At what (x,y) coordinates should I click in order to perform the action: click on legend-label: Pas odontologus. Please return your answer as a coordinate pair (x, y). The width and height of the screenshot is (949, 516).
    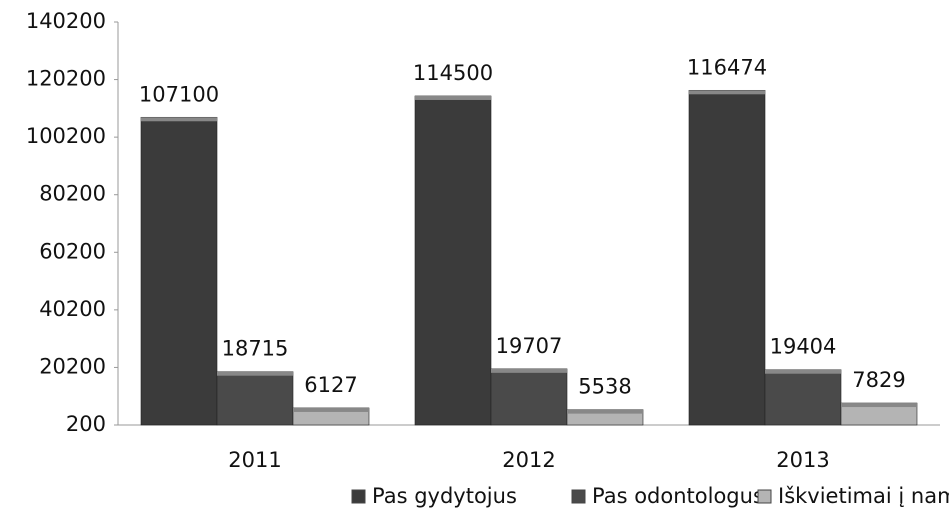
    Looking at the image, I should click on (678, 496).